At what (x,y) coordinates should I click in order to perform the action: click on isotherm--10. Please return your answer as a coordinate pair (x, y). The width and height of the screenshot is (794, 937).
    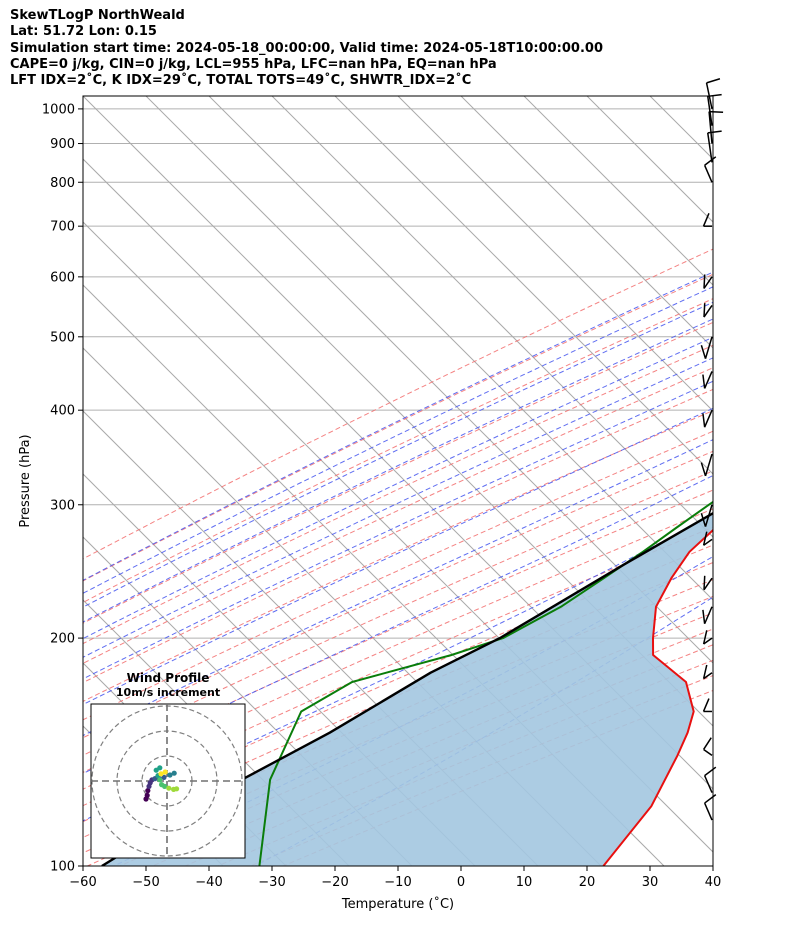
    Looking at the image, I should click on (555, 254).